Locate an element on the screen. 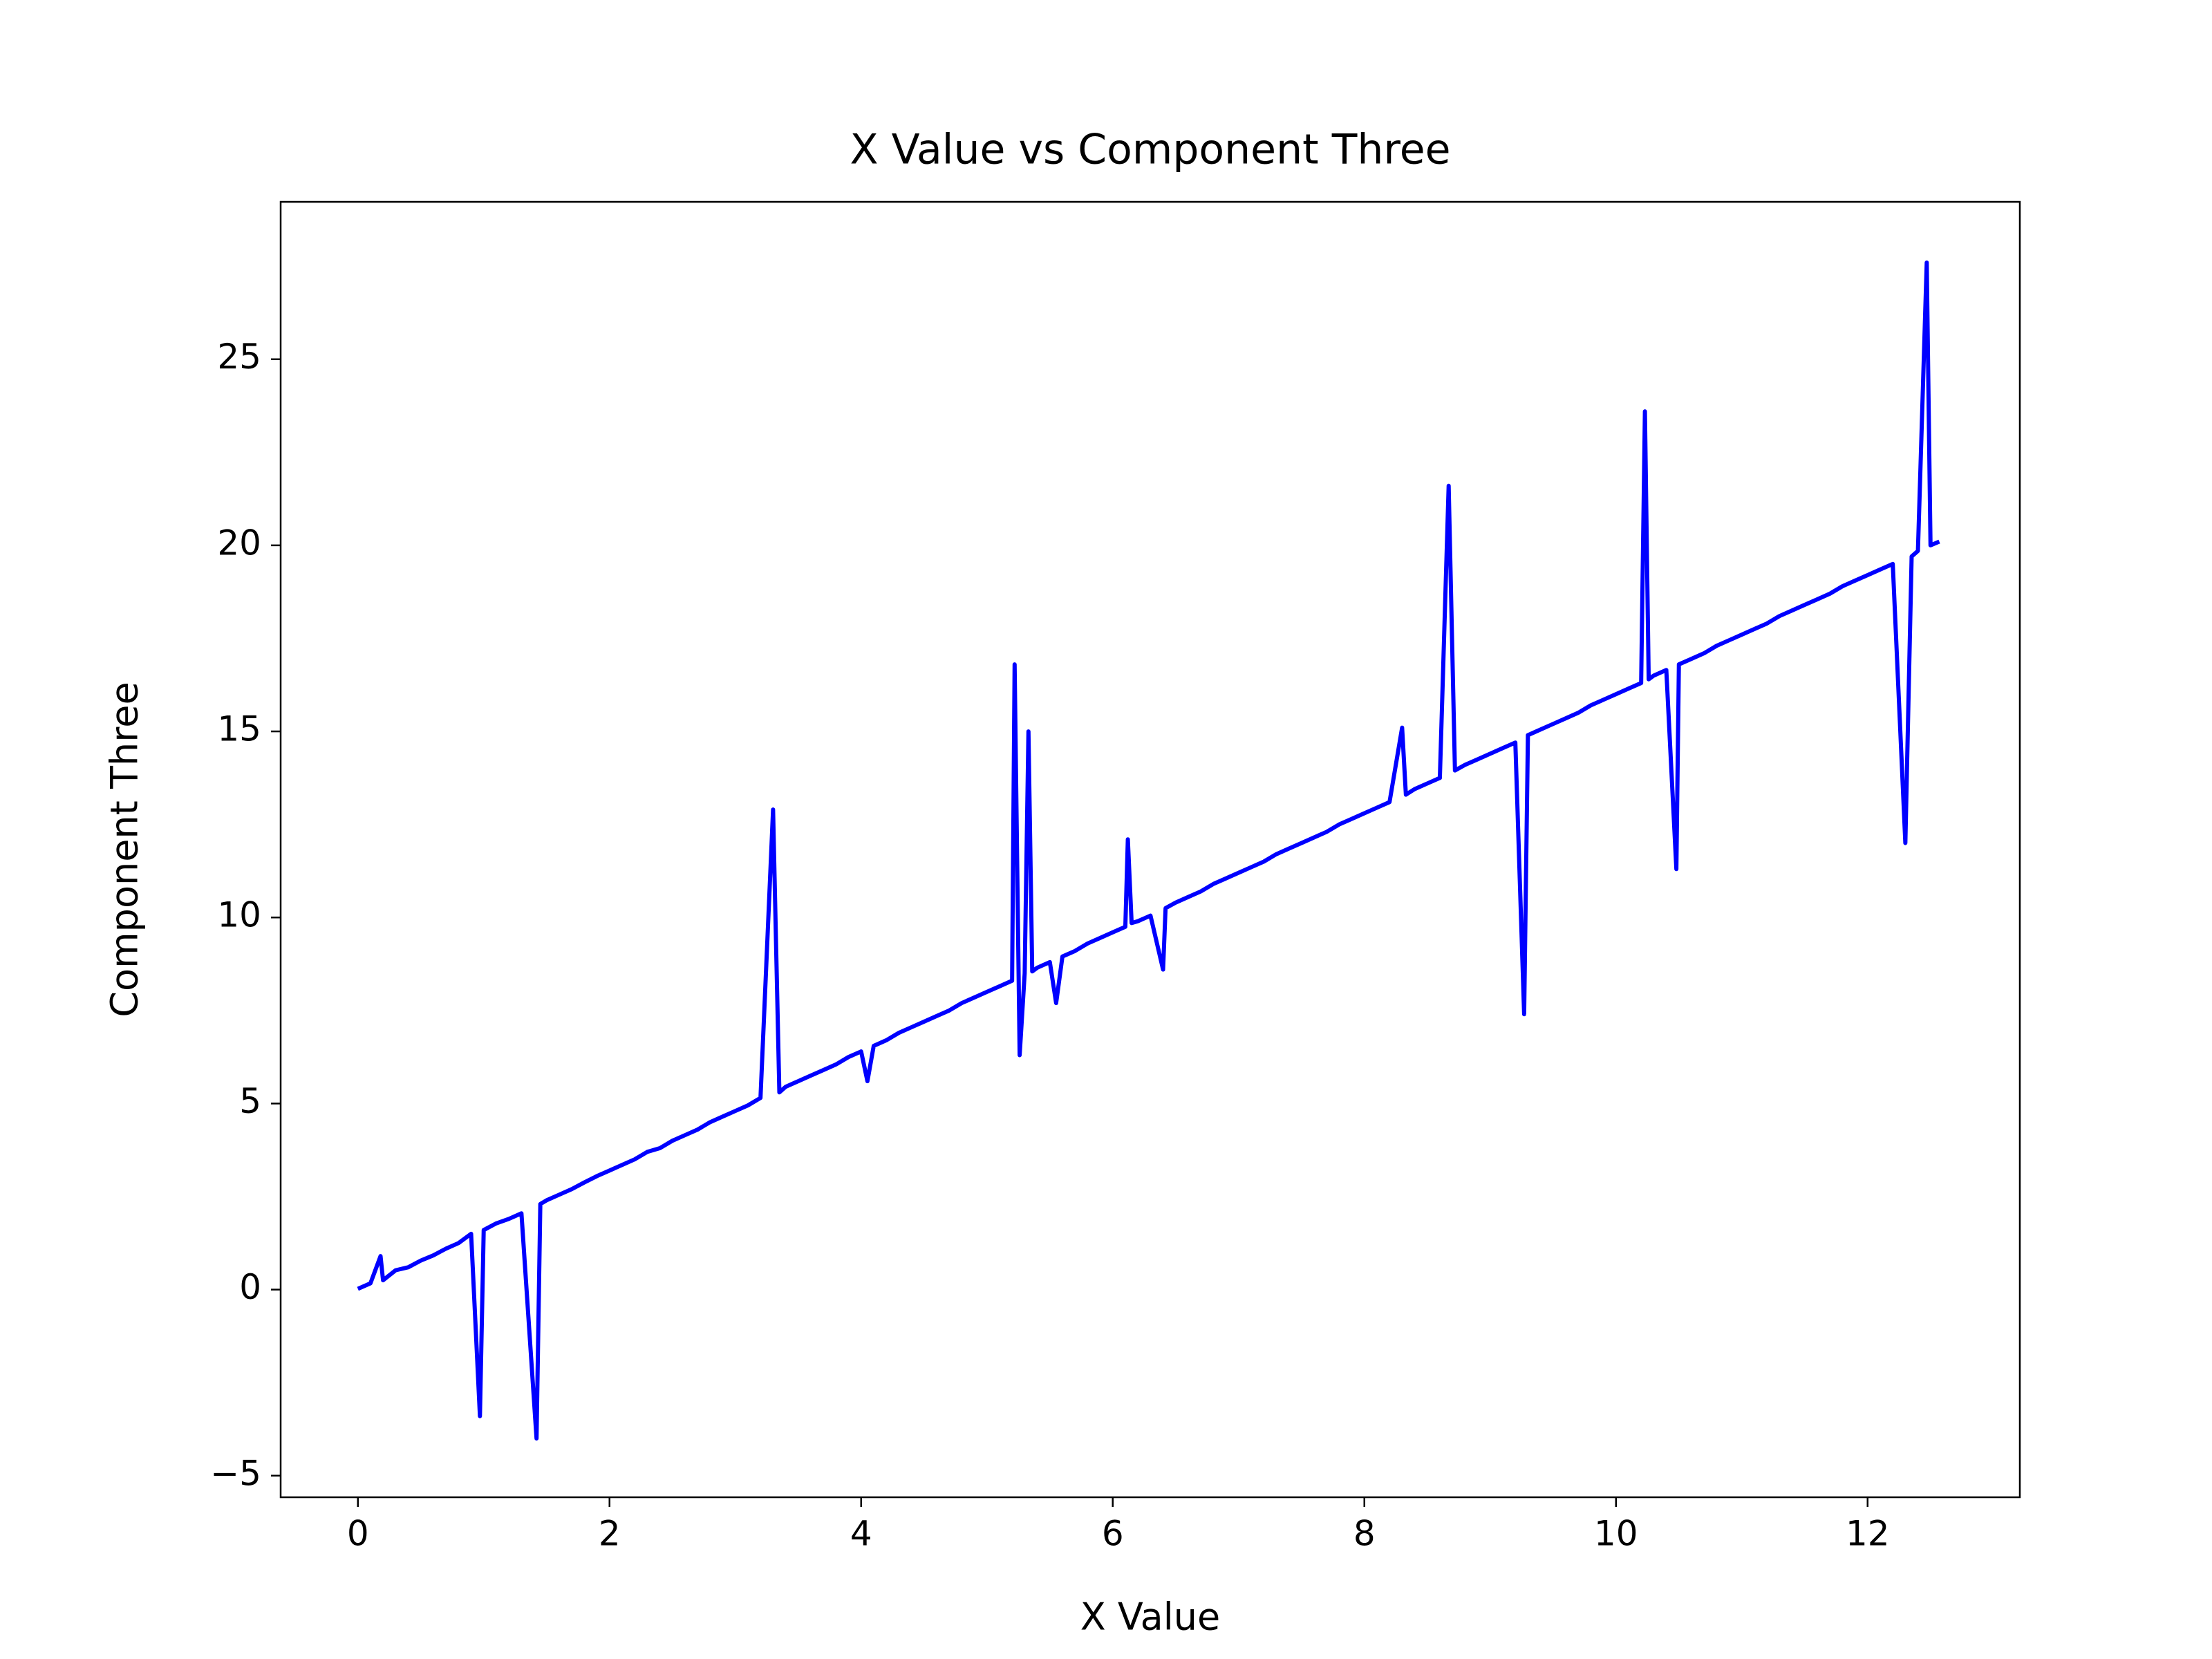 This screenshot has height=1659, width=2212. x-tick-label: 2 is located at coordinates (610, 1534).